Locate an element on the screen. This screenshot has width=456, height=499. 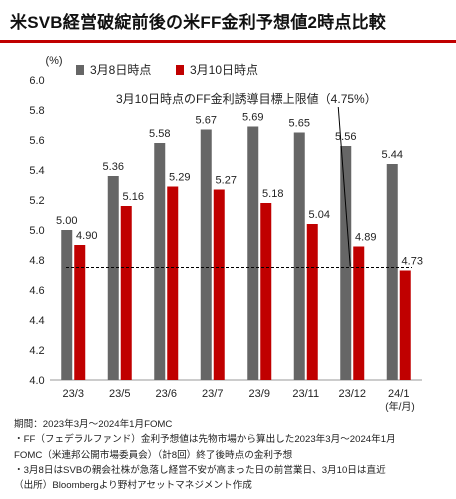
y-tick-label: 5.8 is located at coordinates (36, 111).